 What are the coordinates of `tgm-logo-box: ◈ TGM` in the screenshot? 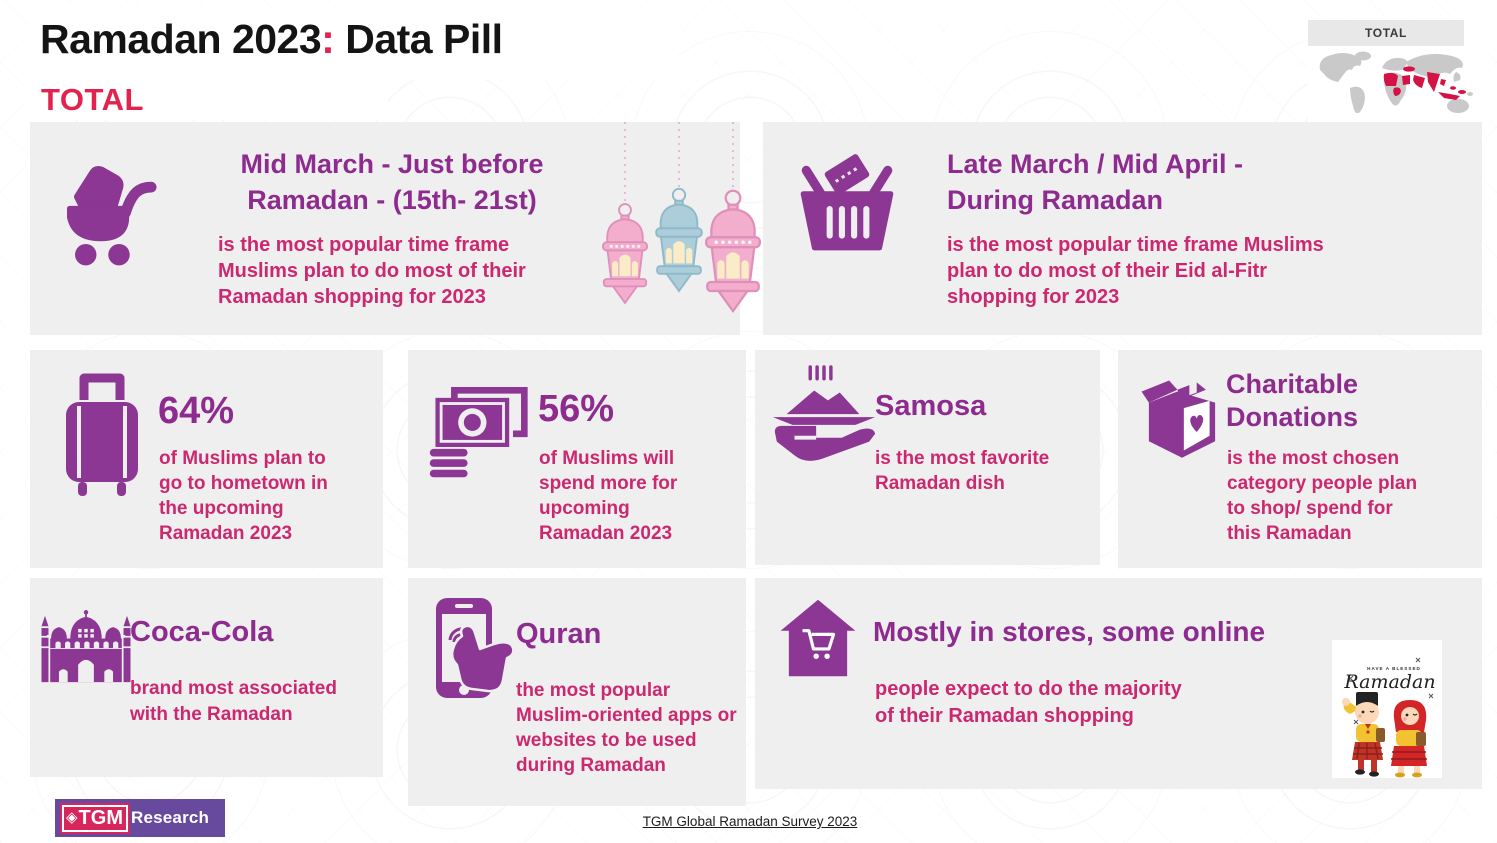 It's located at (95, 818).